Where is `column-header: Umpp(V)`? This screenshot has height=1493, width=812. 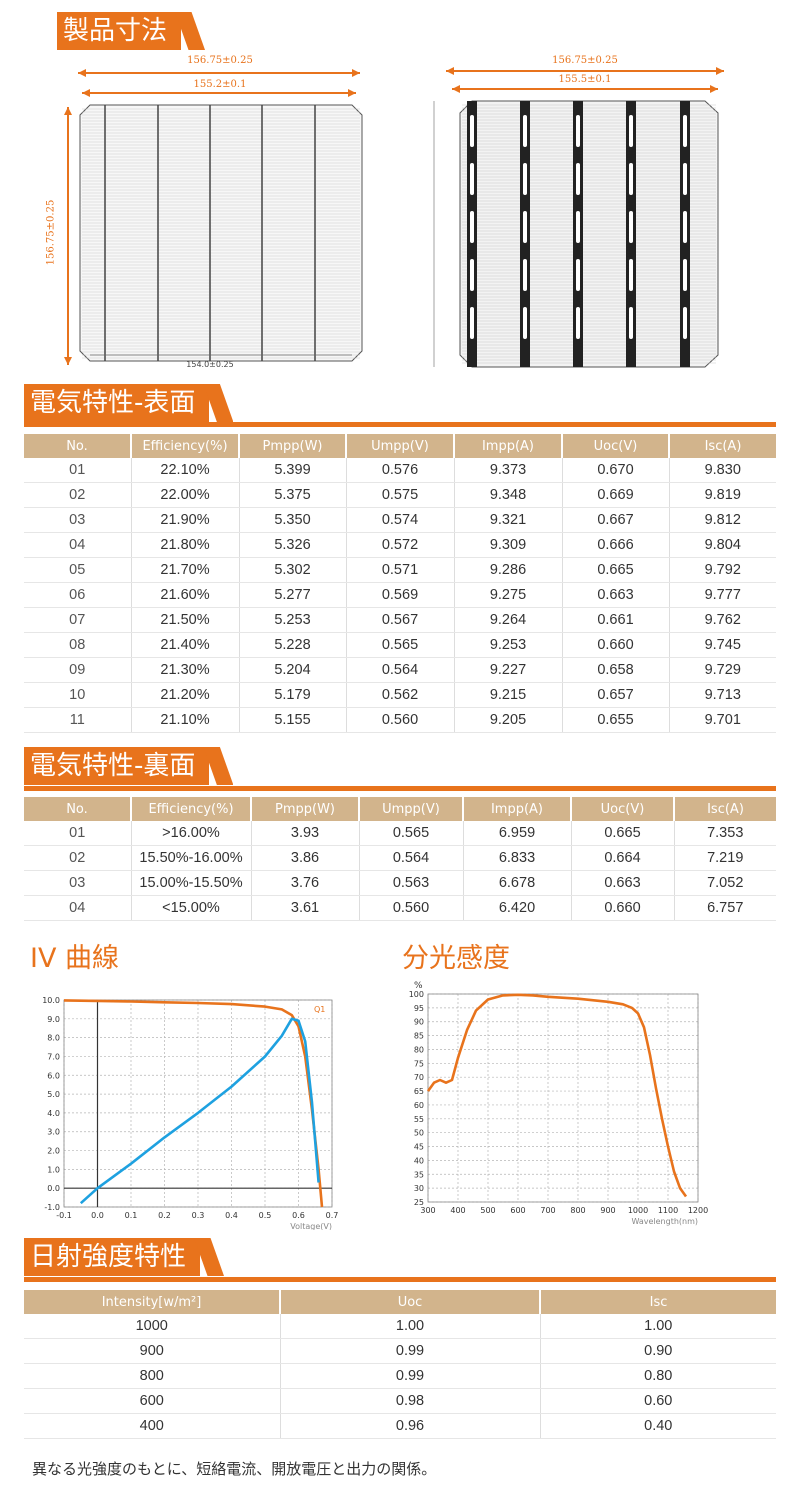 column-header: Umpp(V) is located at coordinates (411, 809).